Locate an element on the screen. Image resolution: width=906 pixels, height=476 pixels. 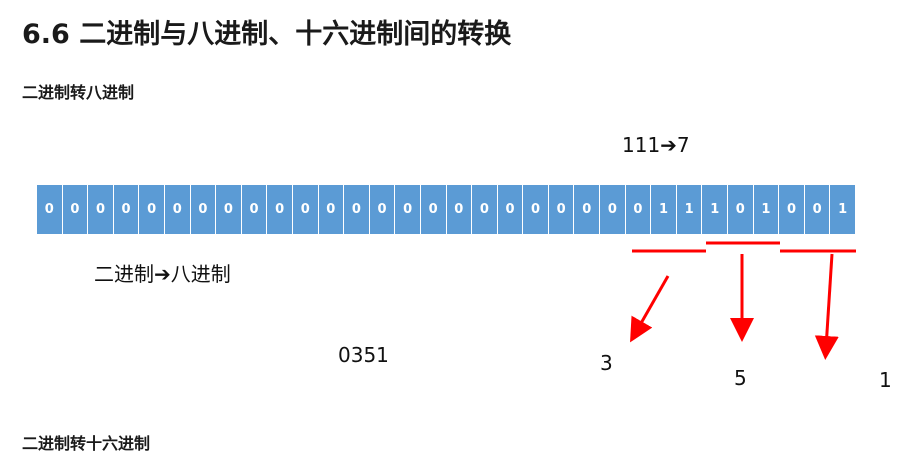
group-digit-2: 5 is located at coordinates (740, 378).